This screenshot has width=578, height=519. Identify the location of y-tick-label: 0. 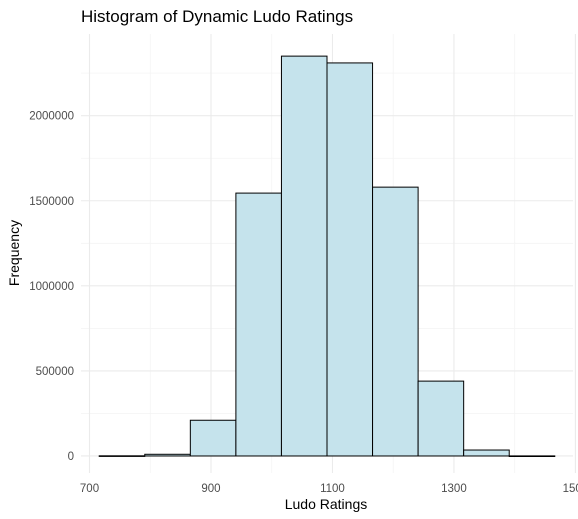
(71, 457).